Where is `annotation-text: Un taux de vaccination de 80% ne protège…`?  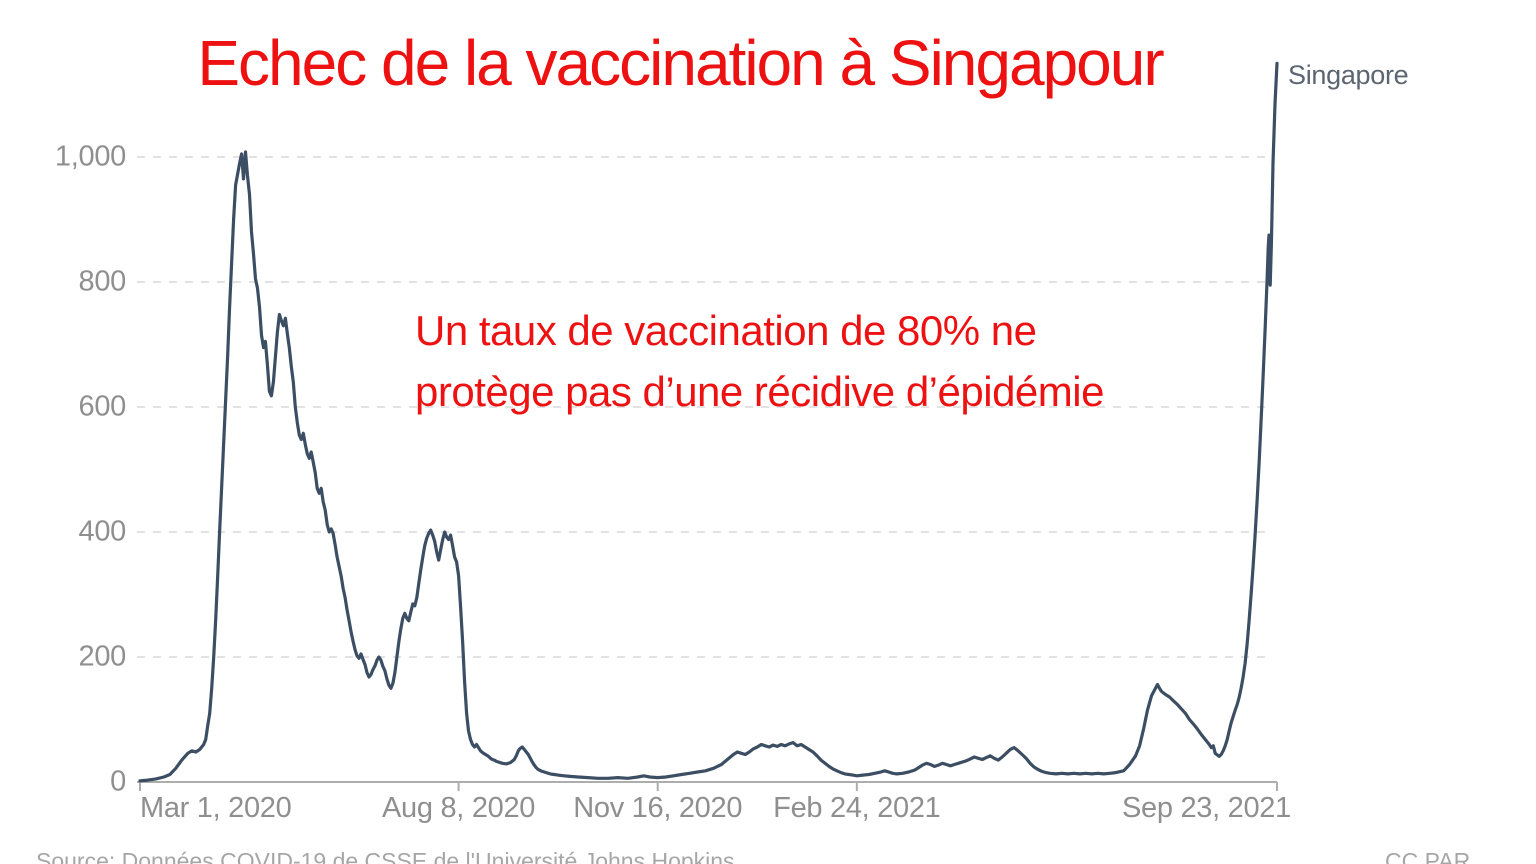 annotation-text: Un taux de vaccination de 80% ne protège… is located at coordinates (759, 361).